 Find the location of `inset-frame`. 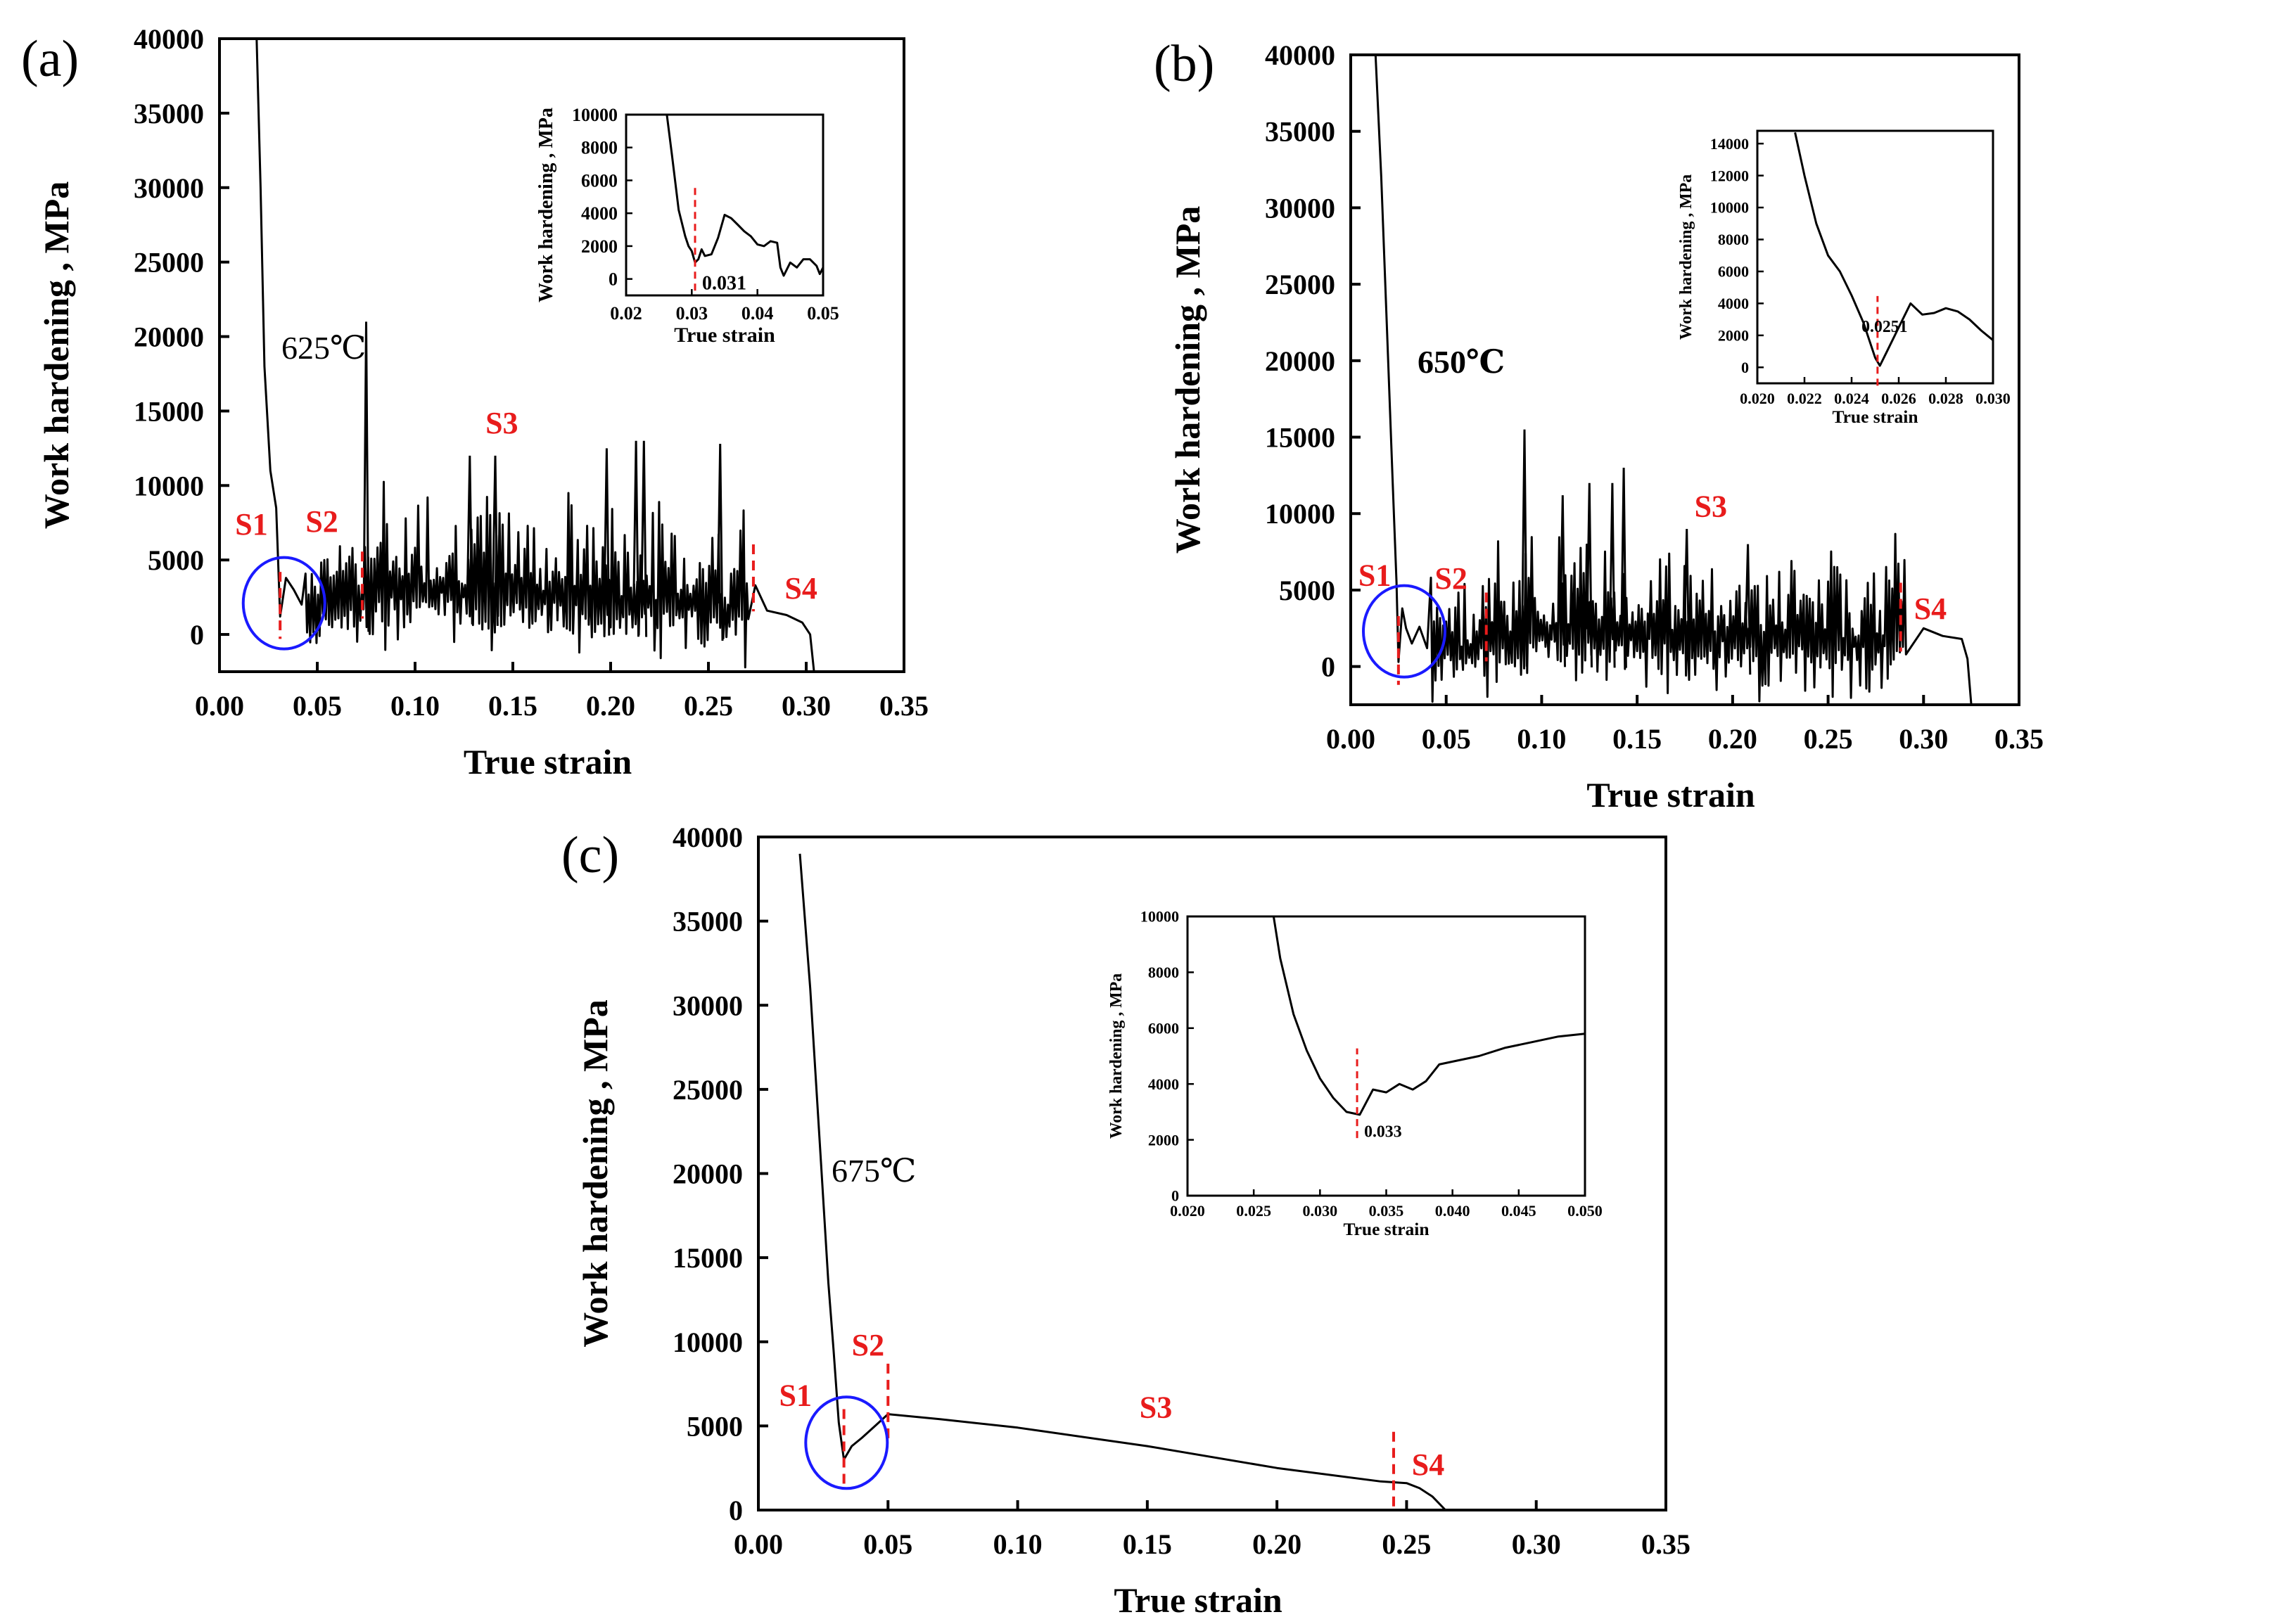

inset-frame is located at coordinates (724, 205).